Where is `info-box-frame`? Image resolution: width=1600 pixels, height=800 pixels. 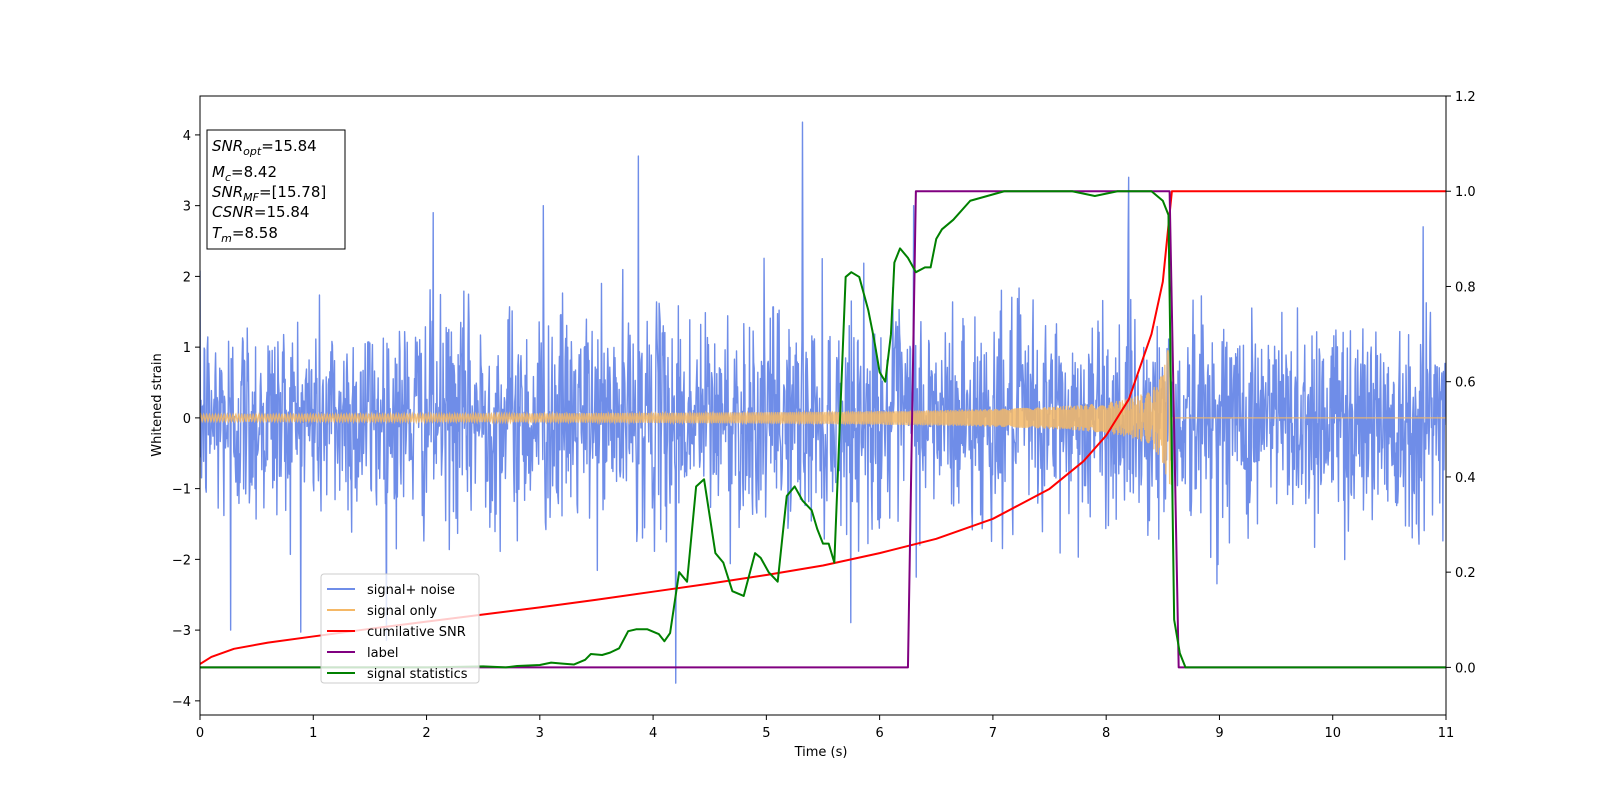
info-box-frame is located at coordinates (276, 189).